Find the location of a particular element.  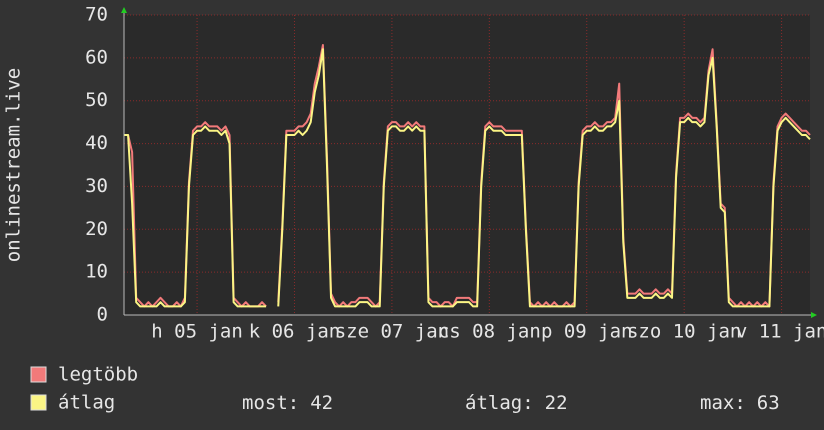

legend-label: átlag is located at coordinates (86, 403).